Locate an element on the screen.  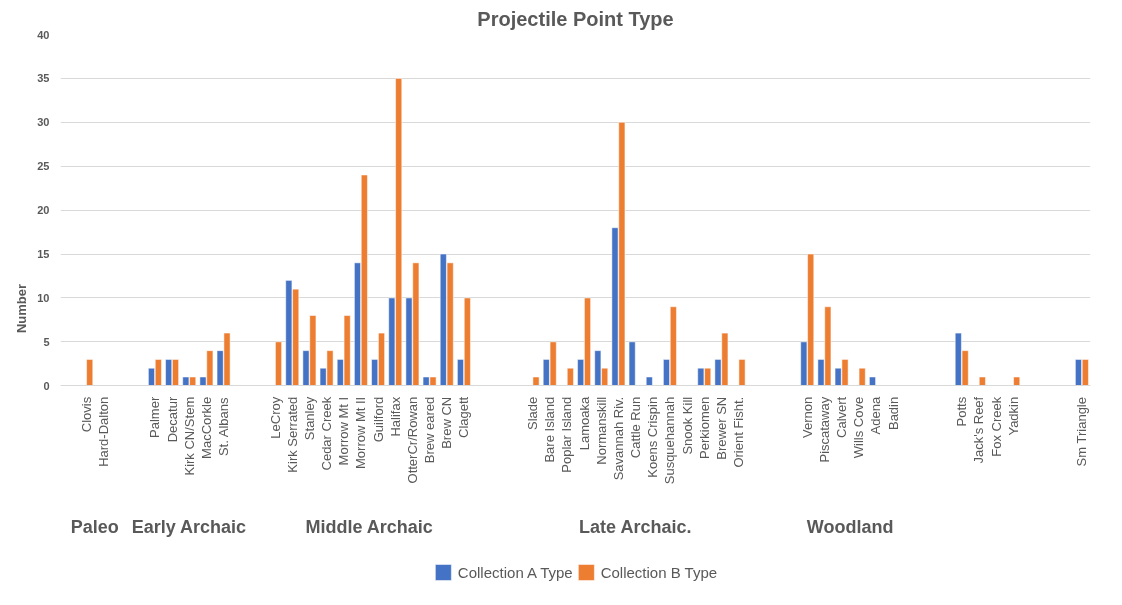
y-axis-title: Number is located at coordinates (22, 308).